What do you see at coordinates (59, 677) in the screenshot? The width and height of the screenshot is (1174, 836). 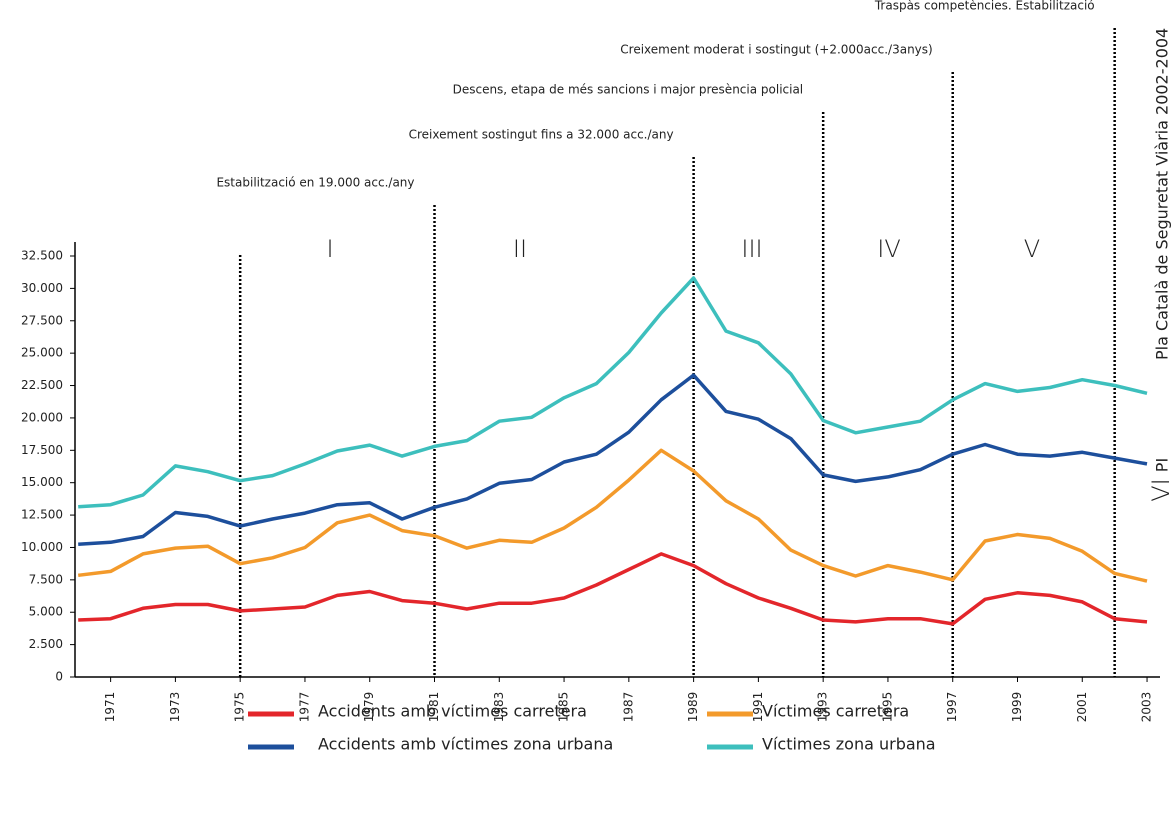 I see `y-tick-label: 0` at bounding box center [59, 677].